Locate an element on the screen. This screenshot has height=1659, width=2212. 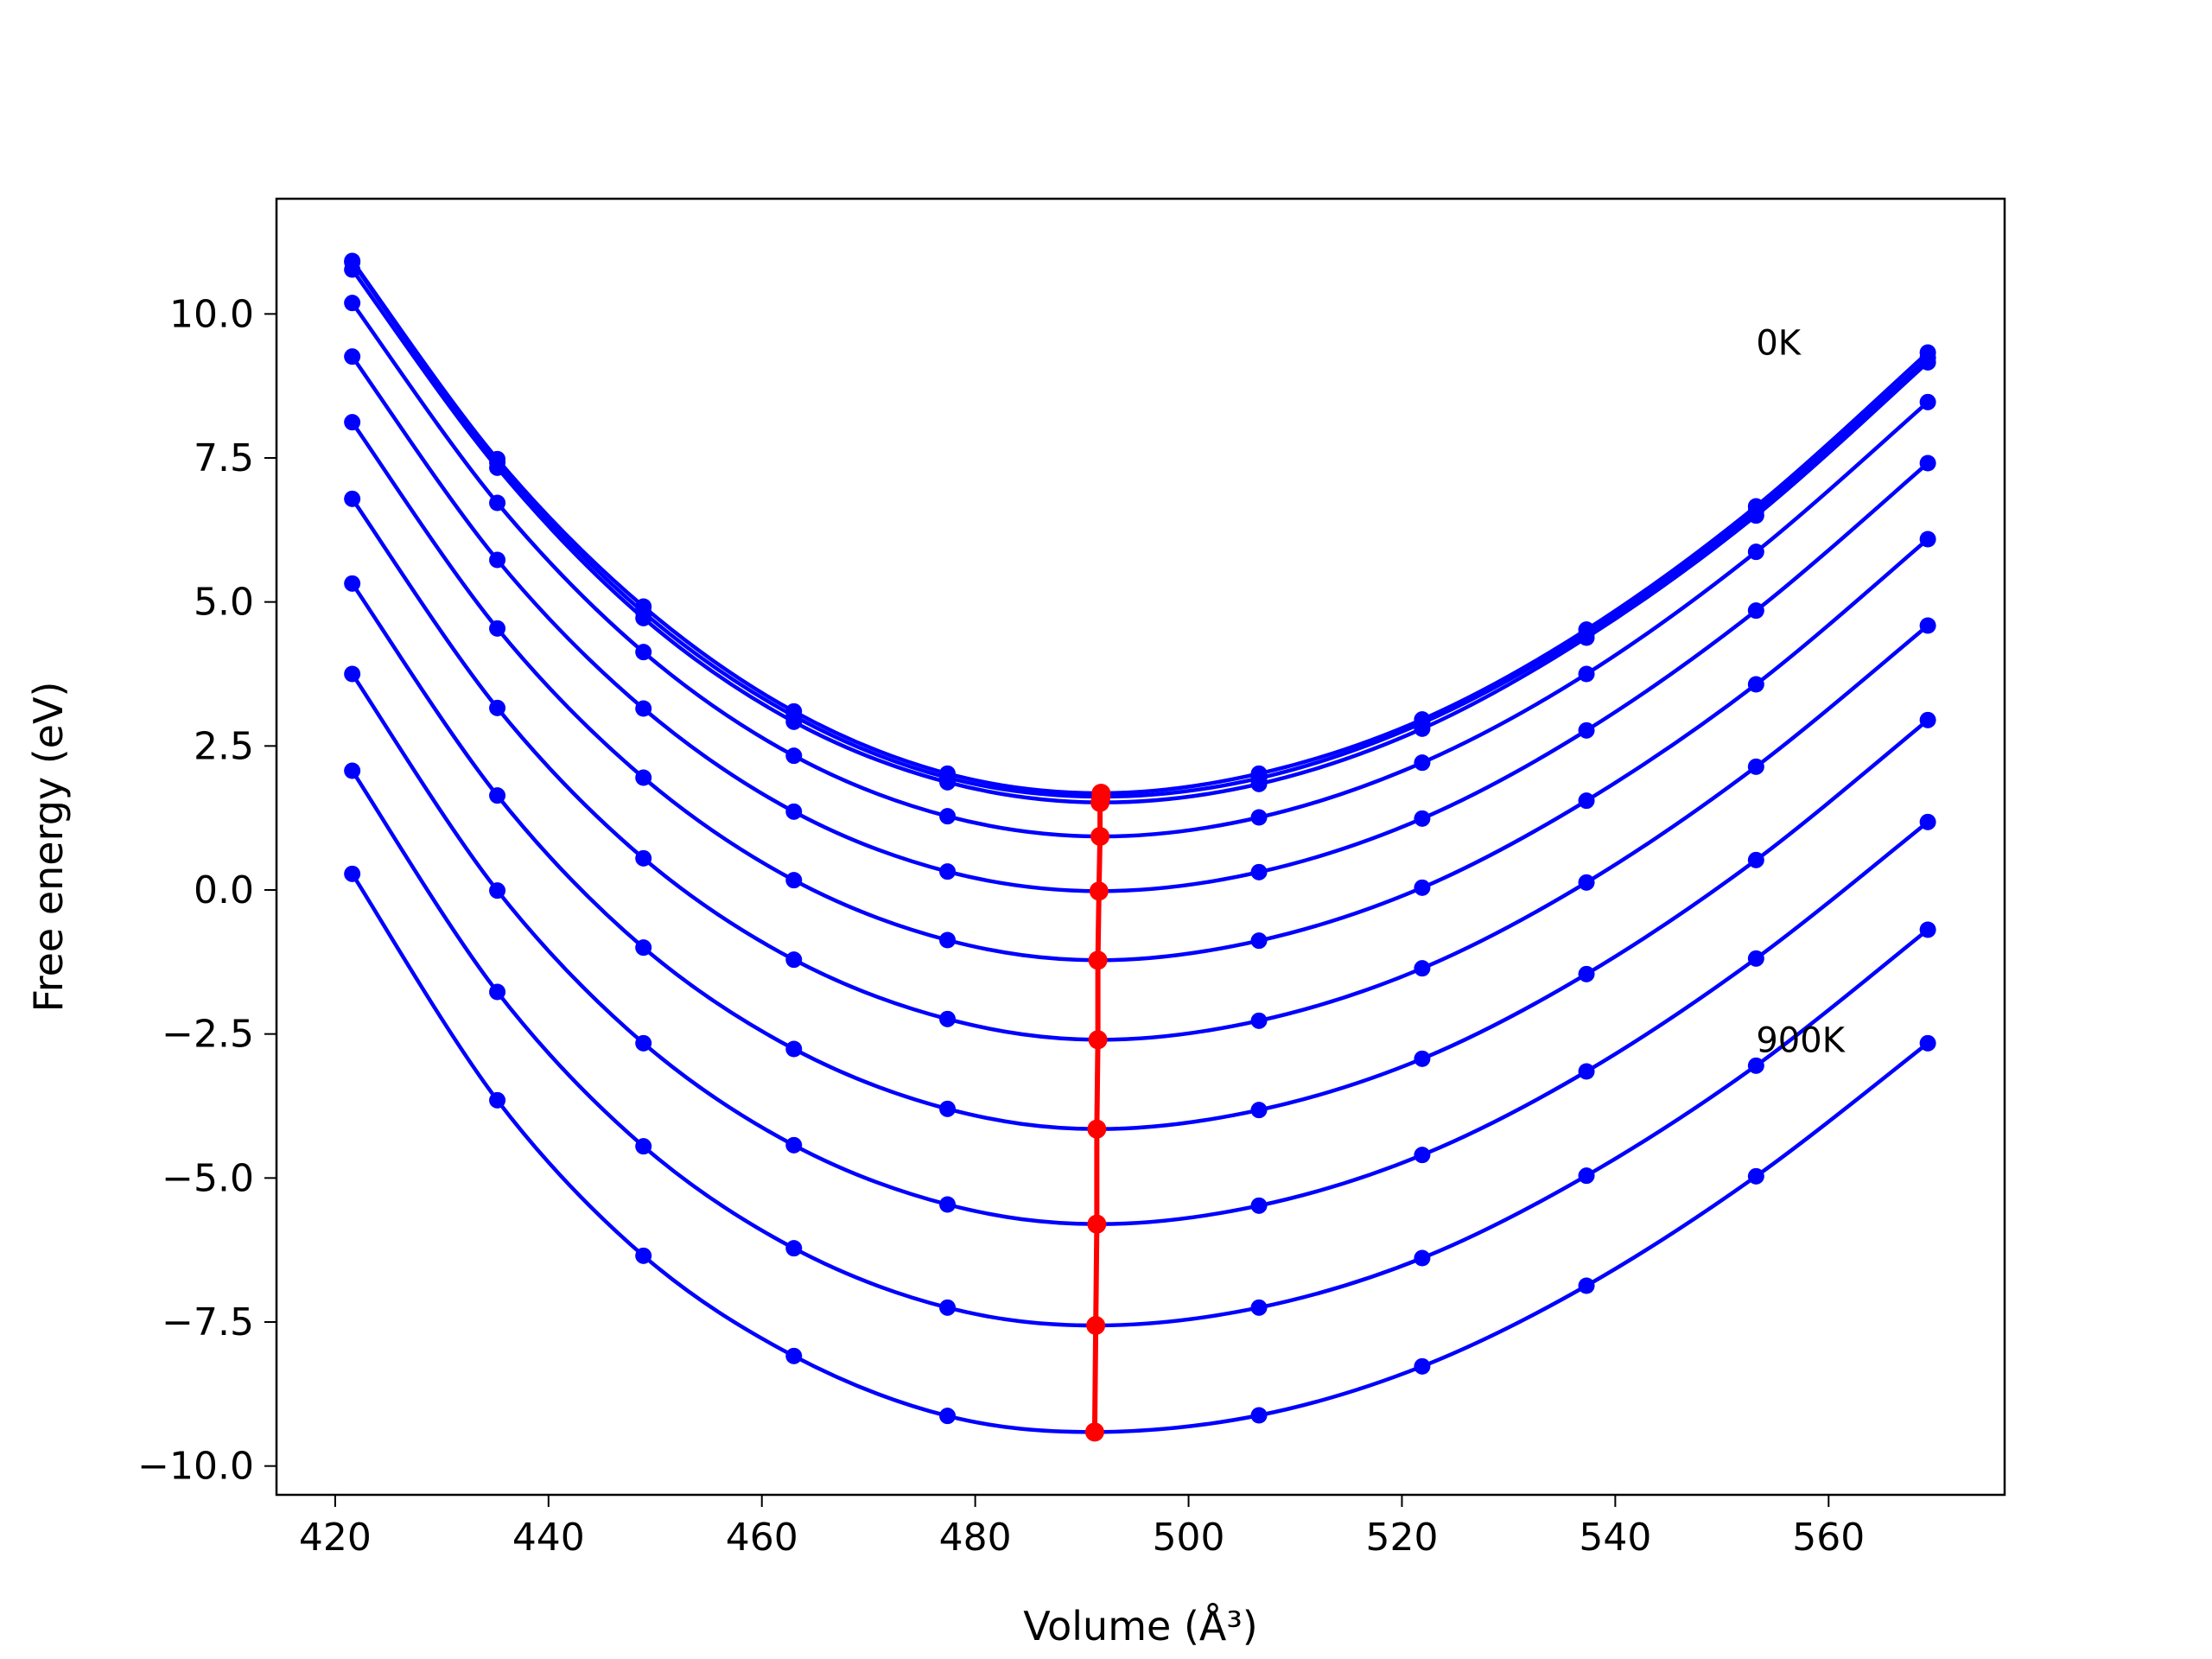
x-axis: 420 440 460 480 500 520 540 560 is located at coordinates (1082, 1527).